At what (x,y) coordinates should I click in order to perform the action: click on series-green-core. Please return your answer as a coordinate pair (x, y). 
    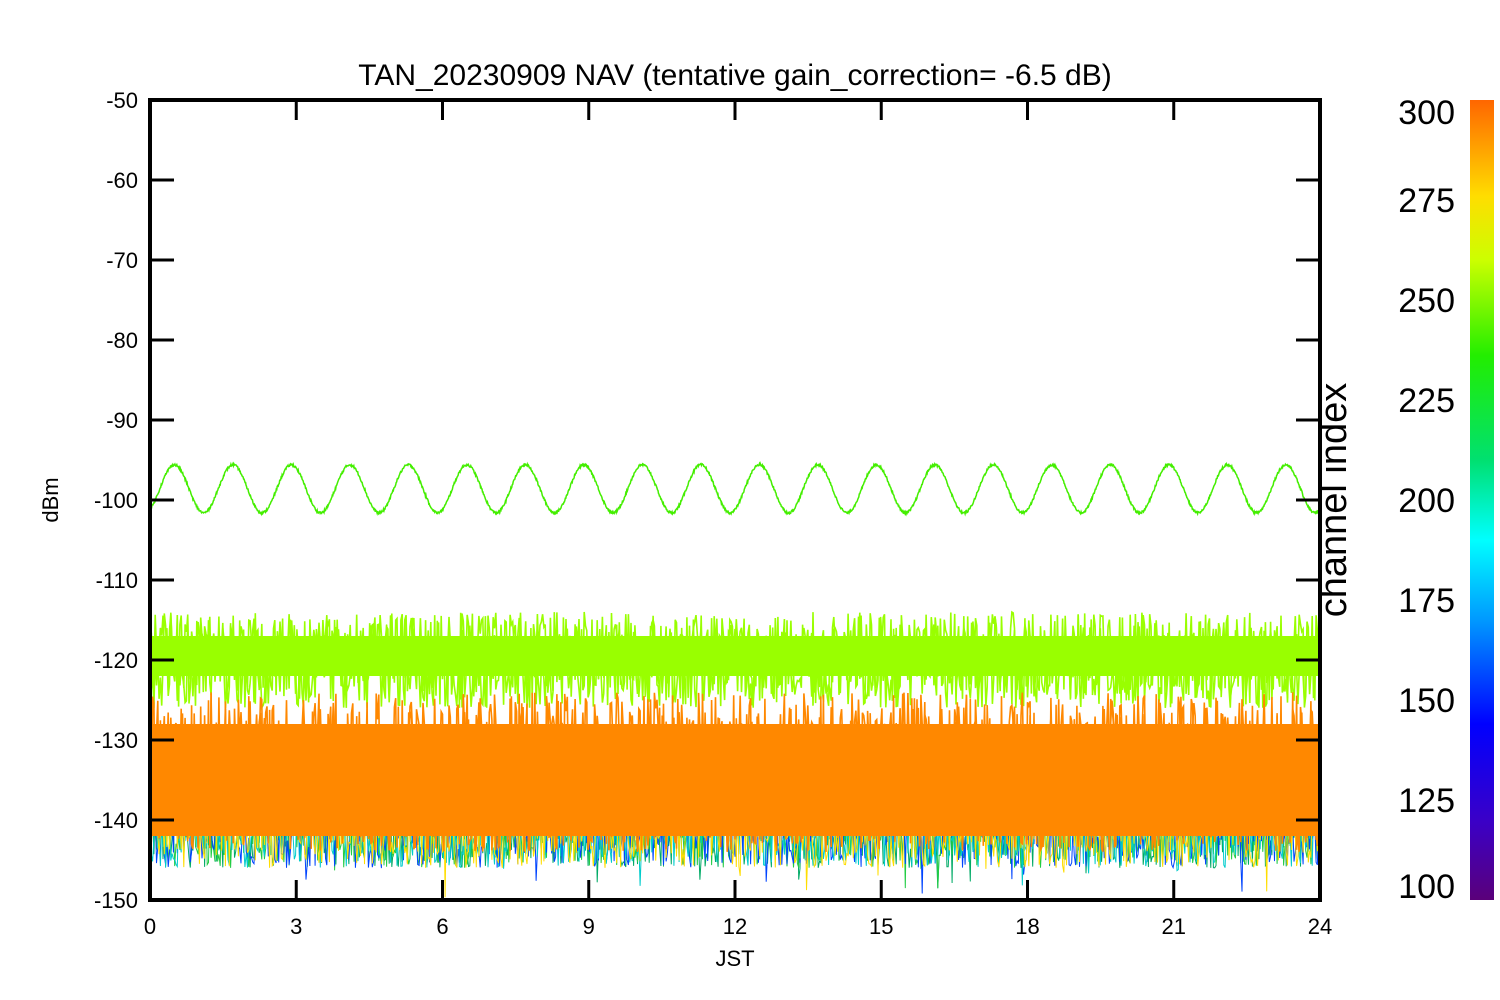
    Looking at the image, I should click on (735, 656).